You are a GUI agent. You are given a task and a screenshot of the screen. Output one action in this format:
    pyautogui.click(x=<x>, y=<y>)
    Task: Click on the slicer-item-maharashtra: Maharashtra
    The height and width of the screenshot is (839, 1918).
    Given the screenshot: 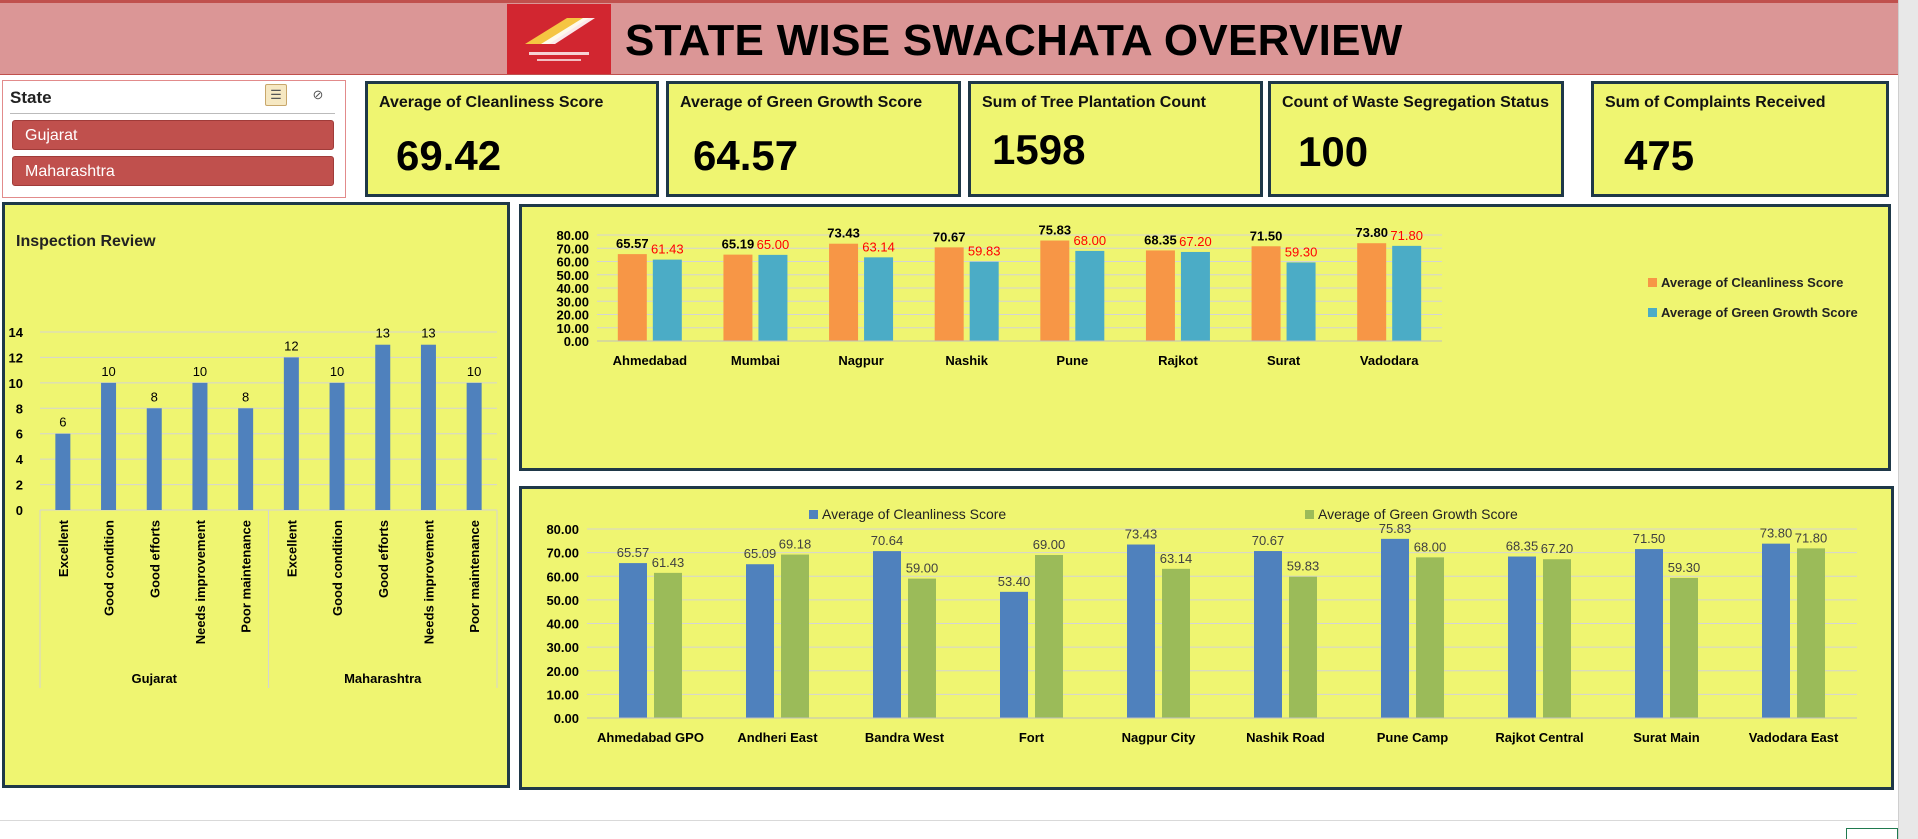 What is the action you would take?
    pyautogui.click(x=173, y=171)
    